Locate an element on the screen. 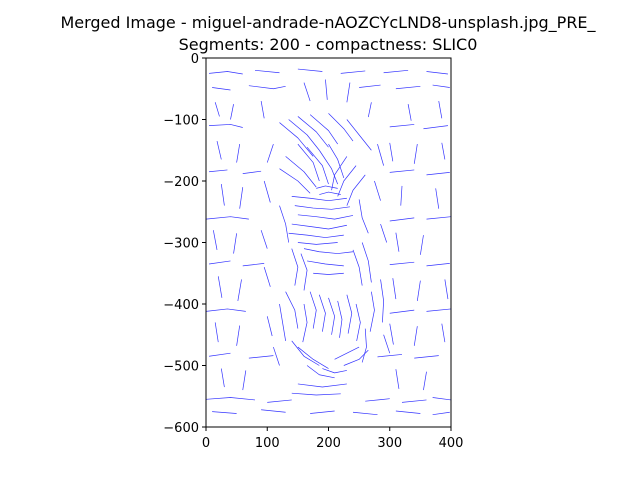 This screenshot has height=480, width=640. y-tick-label: −100 is located at coordinates (181, 121).